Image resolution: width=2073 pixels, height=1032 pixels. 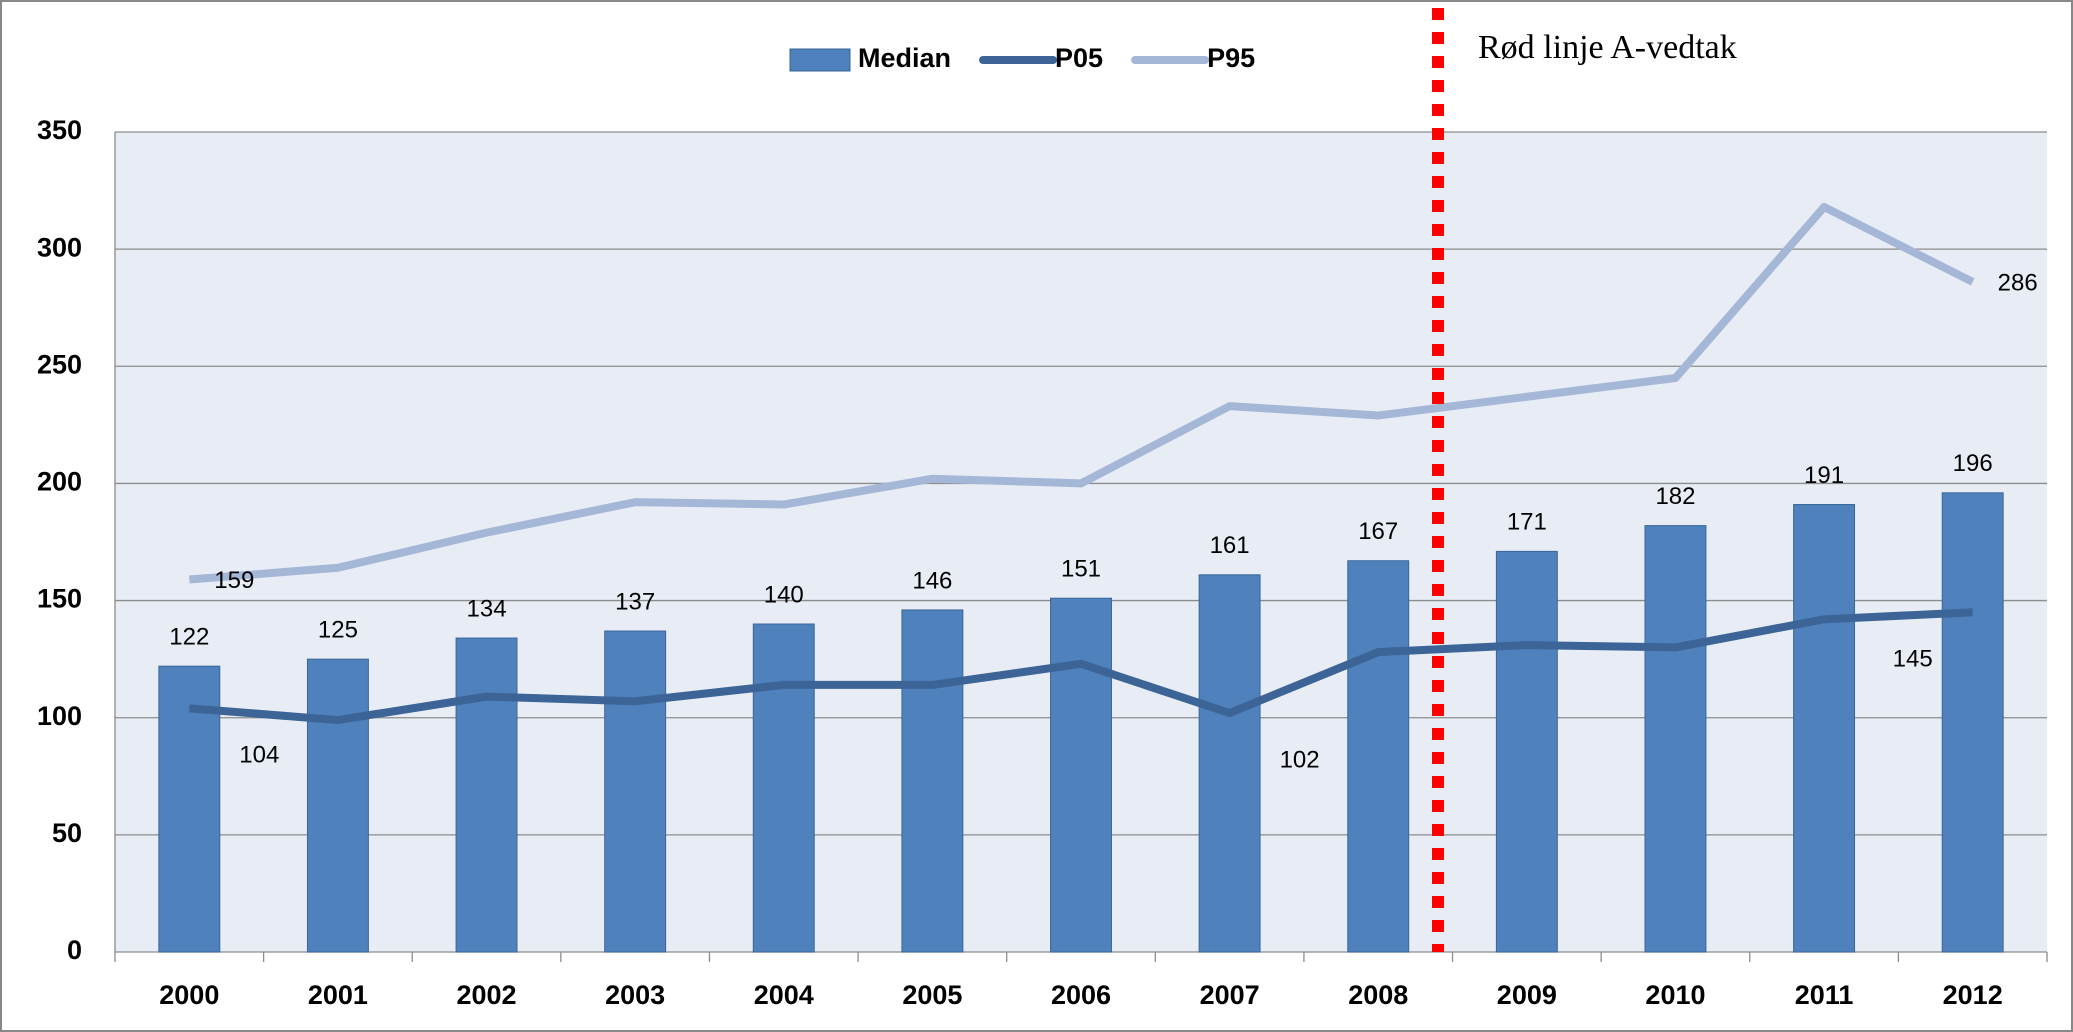 I want to click on x-tick-label: 2004, so click(x=784, y=995).